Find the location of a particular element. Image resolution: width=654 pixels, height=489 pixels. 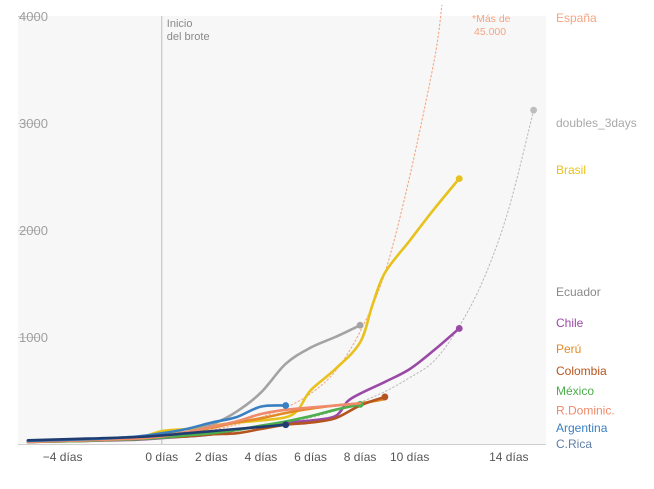

y-axis-ticks: 1000 2000 3000 4000 is located at coordinates (33, 177).